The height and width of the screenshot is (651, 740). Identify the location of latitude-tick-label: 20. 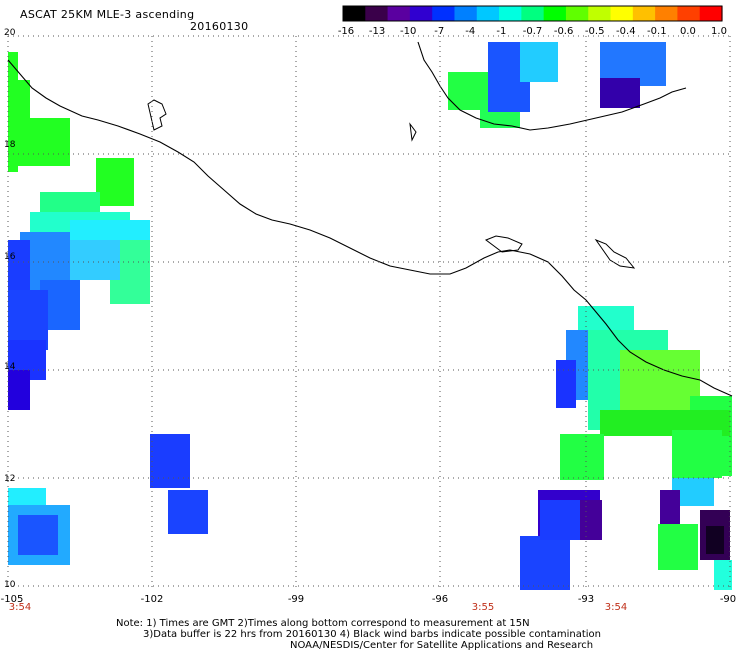
(10, 33).